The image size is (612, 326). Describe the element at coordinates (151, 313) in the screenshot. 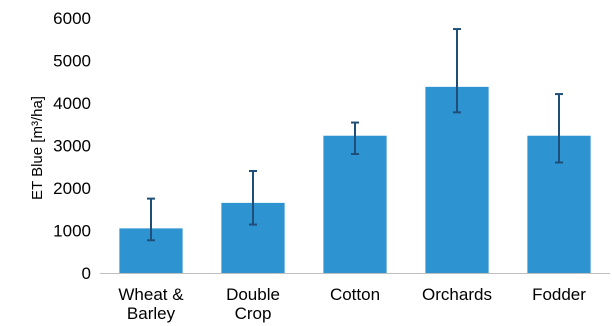

I see `x-tick-label: Barley` at that location.